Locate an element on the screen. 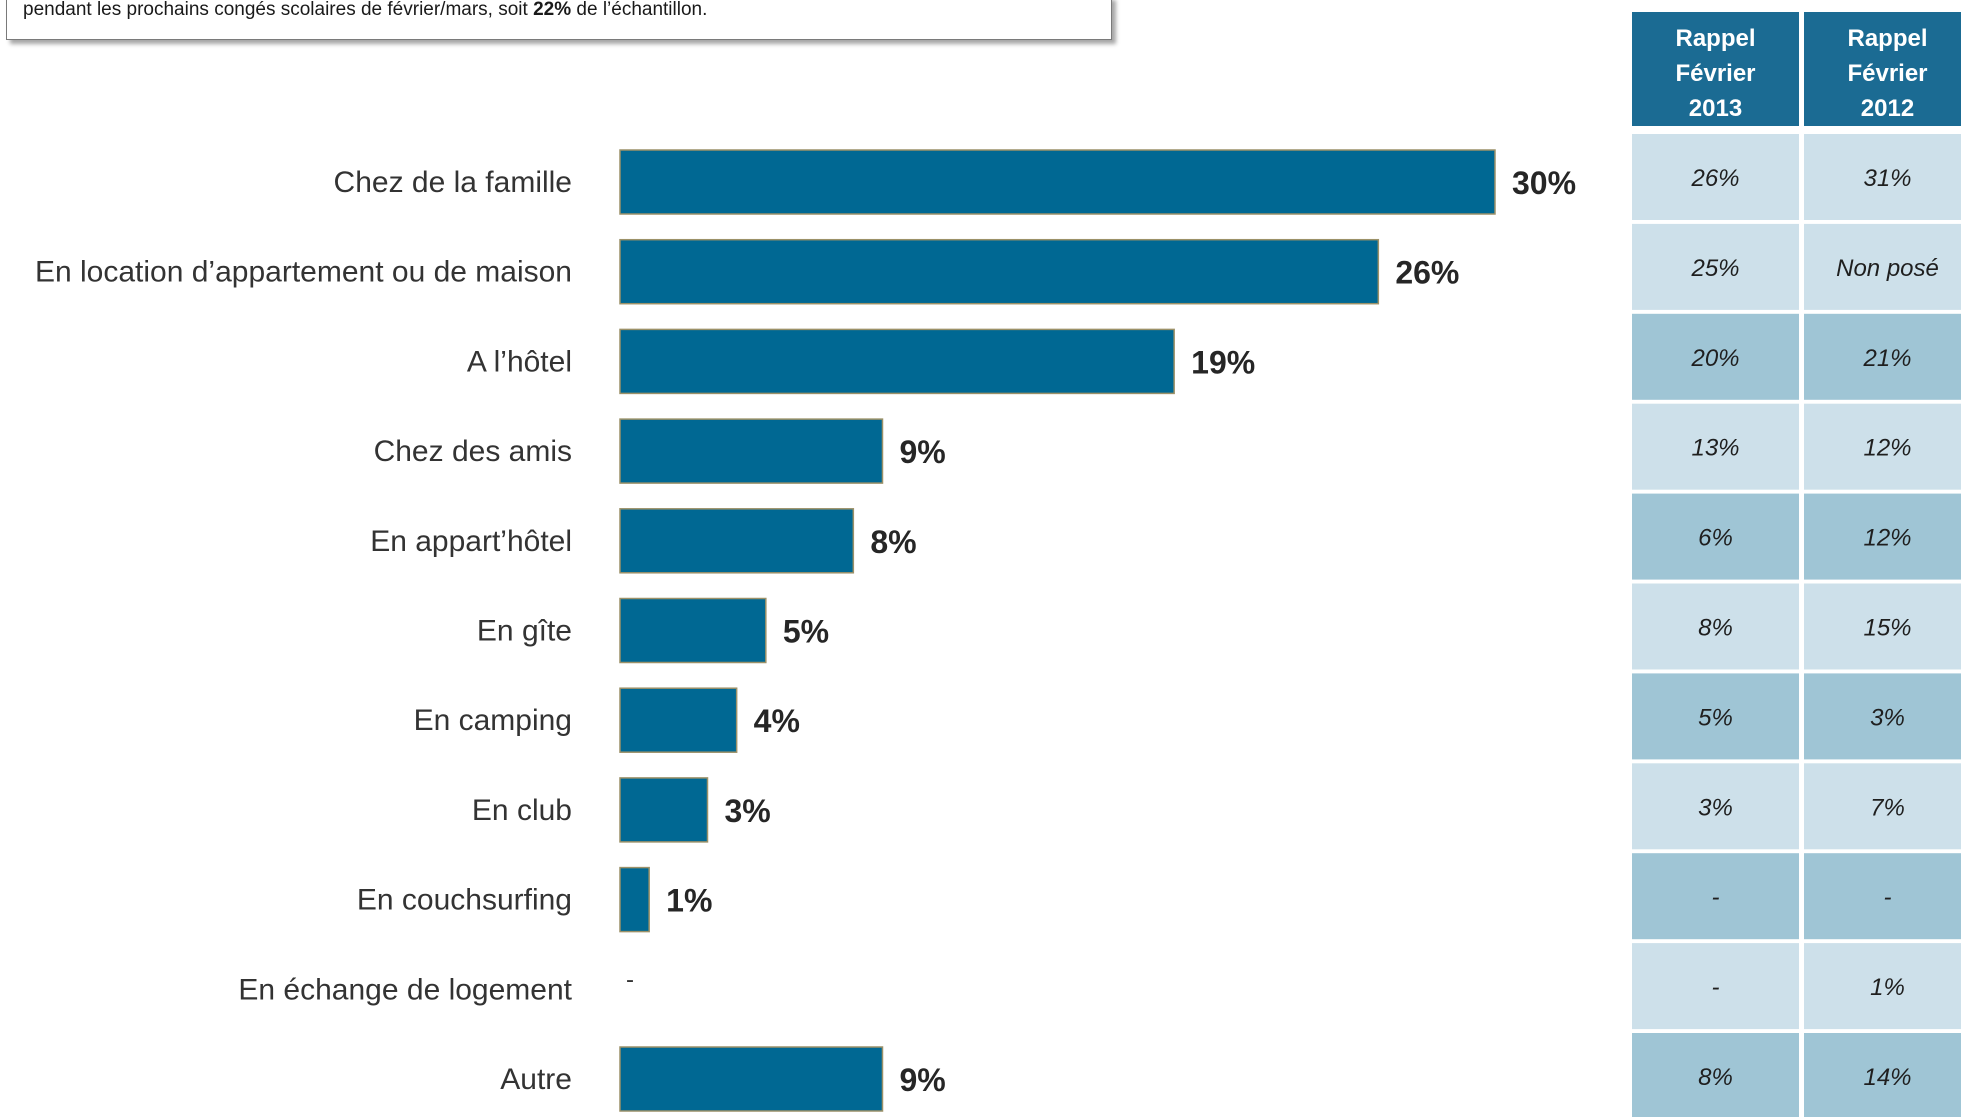 This screenshot has height=1117, width=1961. table-cell-value: 20% is located at coordinates (1714, 358).